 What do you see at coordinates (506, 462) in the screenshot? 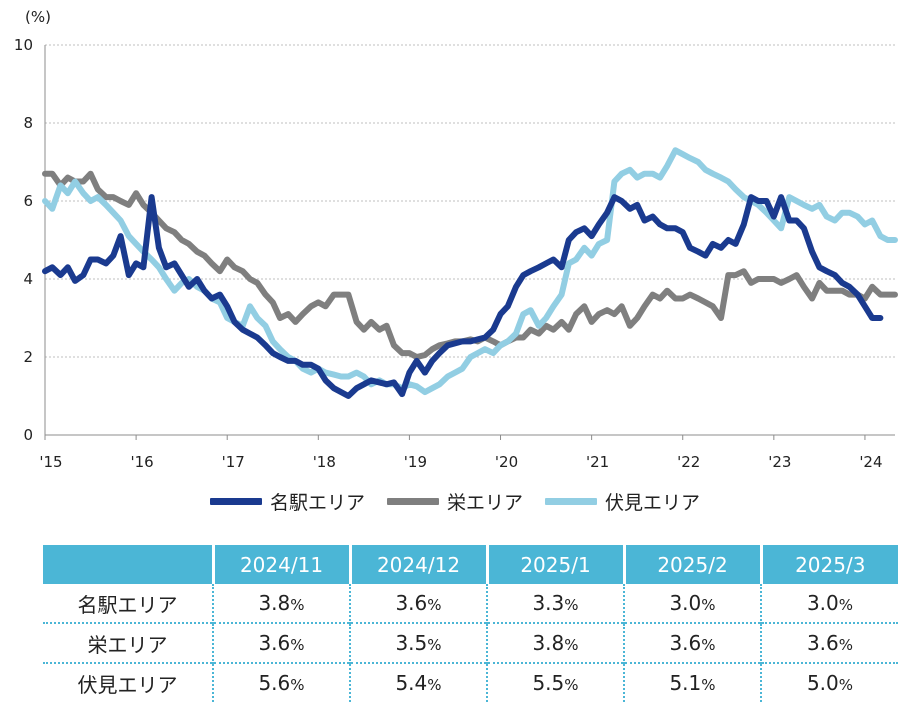
I see `x-tick-label: '20` at bounding box center [506, 462].